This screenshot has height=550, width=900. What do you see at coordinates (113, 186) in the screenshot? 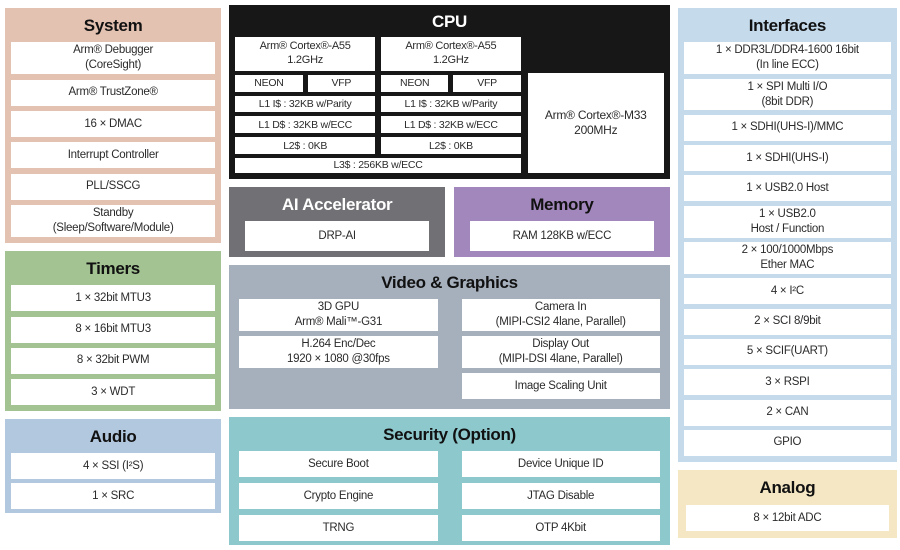
I see `list-item: PLL/SSCG` at bounding box center [113, 186].